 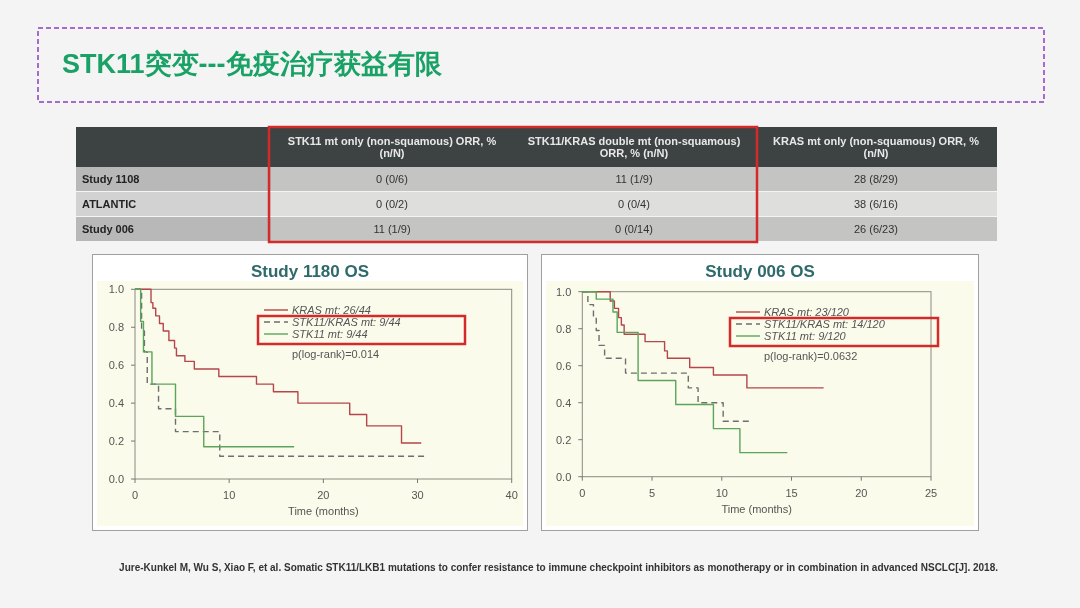 I want to click on text: 0 (0/4), so click(x=634, y=204).